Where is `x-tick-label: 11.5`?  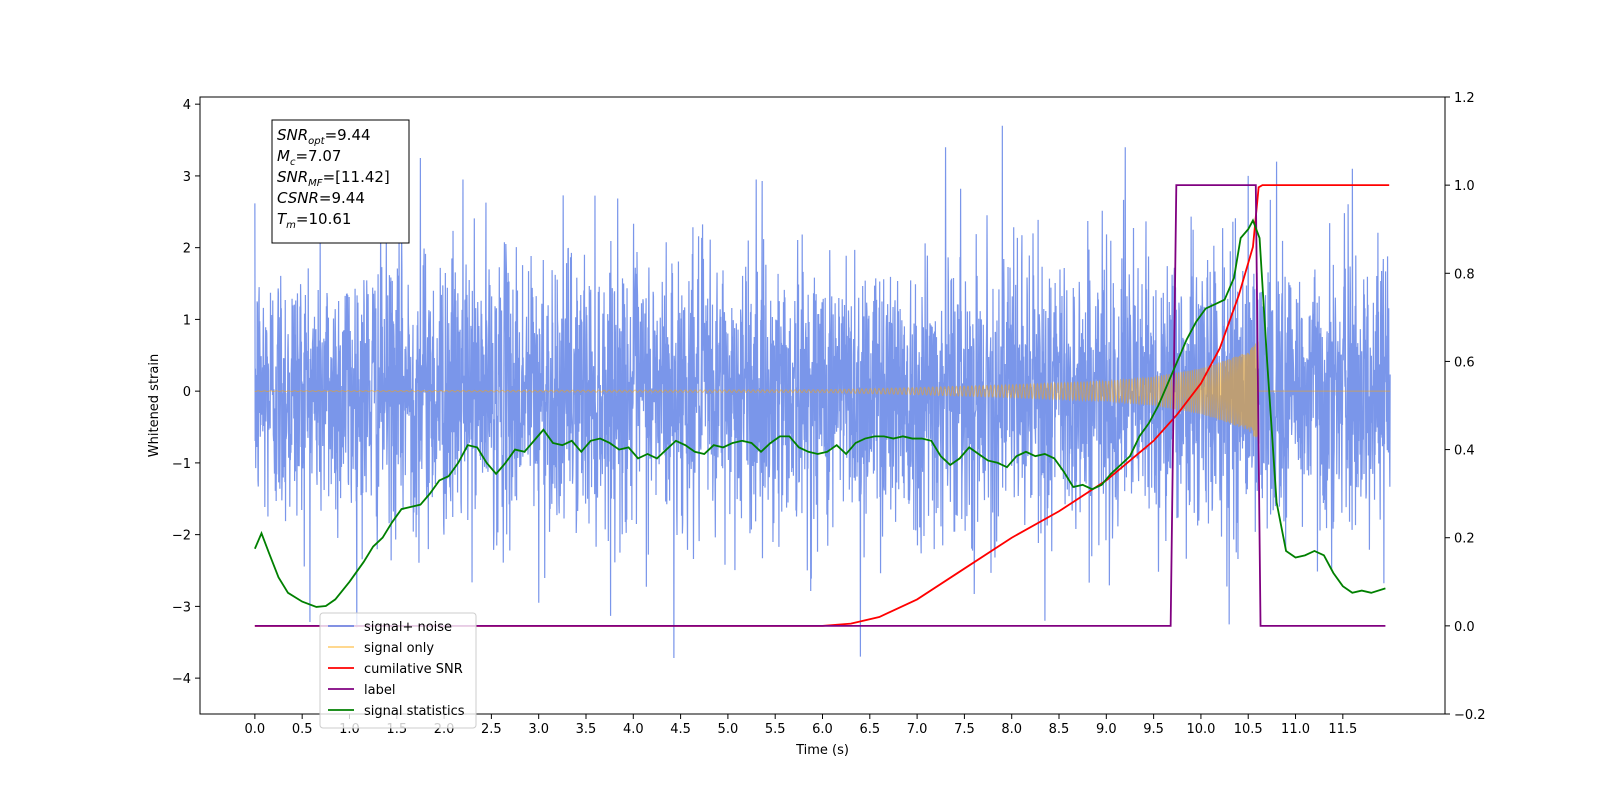 x-tick-label: 11.5 is located at coordinates (1342, 729).